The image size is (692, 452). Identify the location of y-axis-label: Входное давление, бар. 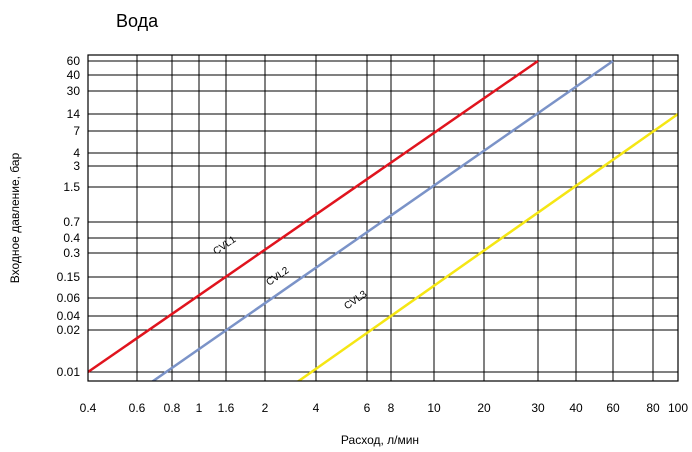
(15, 217).